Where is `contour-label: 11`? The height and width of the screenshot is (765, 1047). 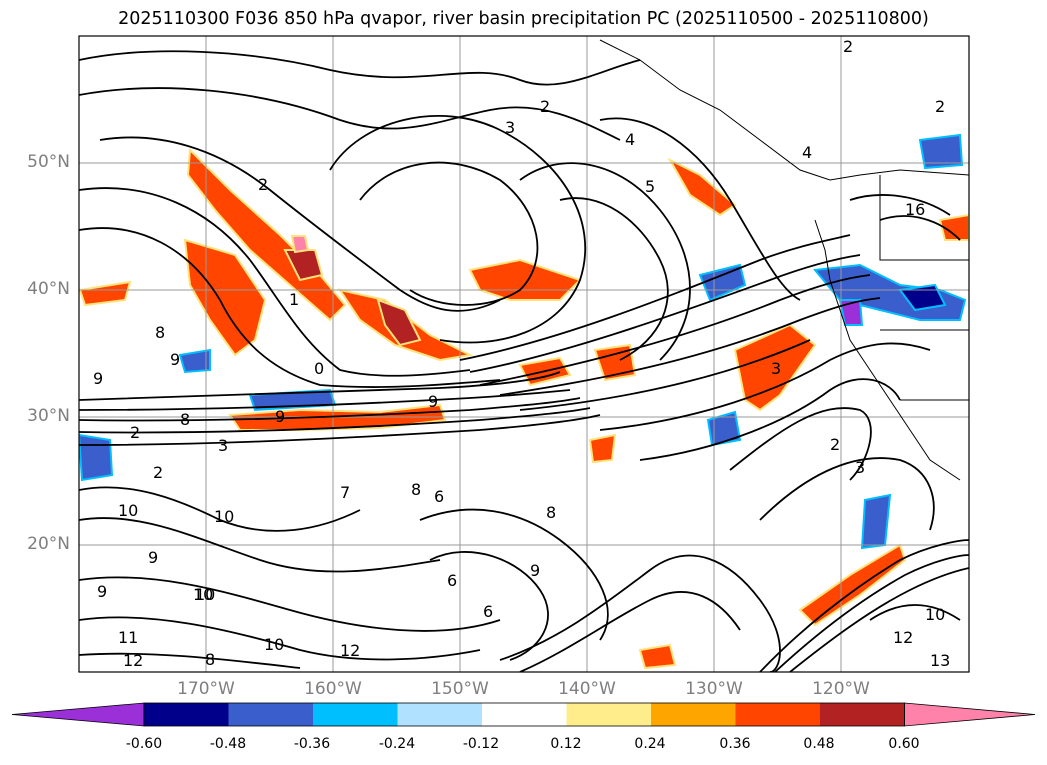 contour-label: 11 is located at coordinates (128, 637).